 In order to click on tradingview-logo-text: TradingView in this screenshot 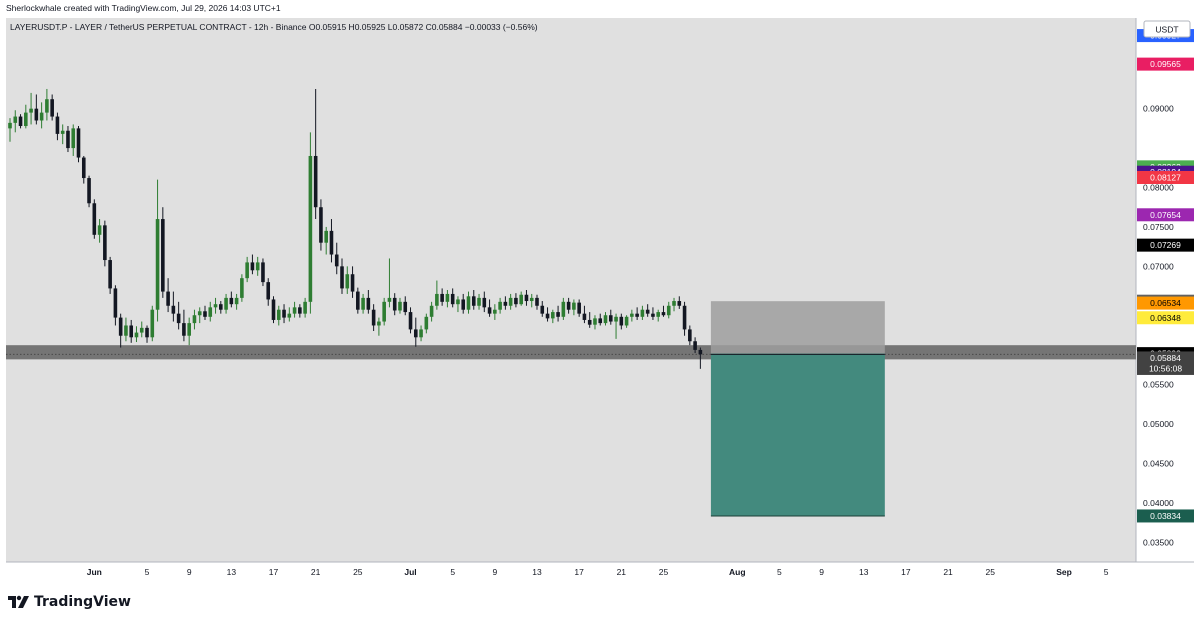, I will do `click(82, 602)`.